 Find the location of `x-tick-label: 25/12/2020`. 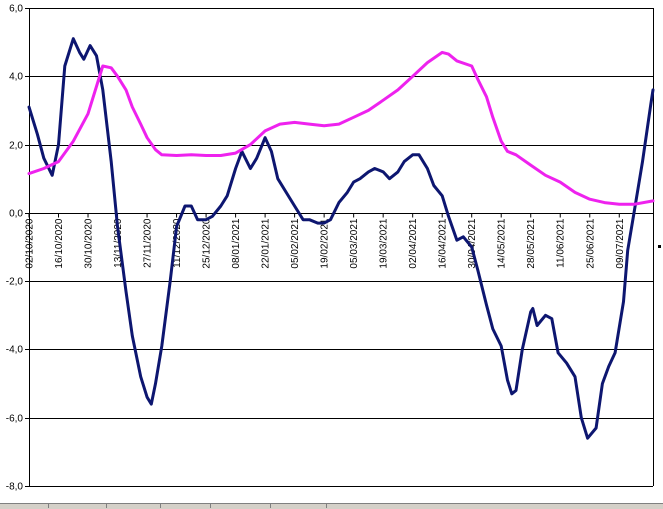

x-tick-label: 25/12/2020 is located at coordinates (207, 243).